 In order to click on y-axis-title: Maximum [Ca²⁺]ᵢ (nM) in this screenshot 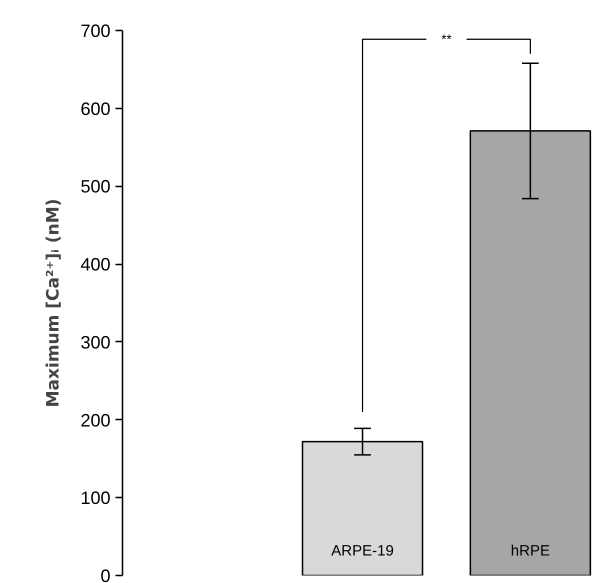, I will do `click(53, 303)`.